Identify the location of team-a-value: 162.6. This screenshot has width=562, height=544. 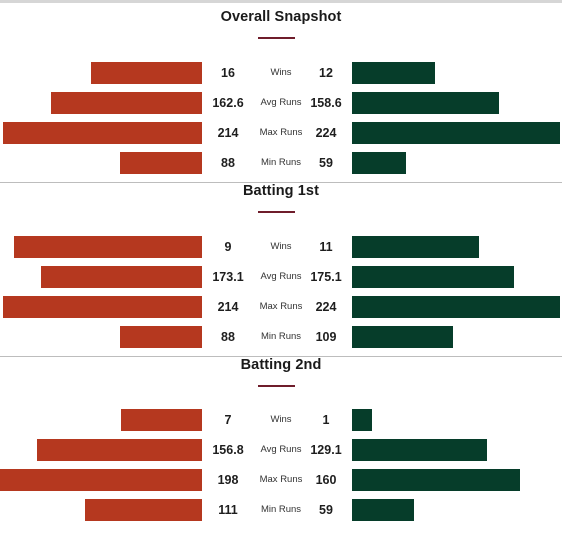
(228, 103).